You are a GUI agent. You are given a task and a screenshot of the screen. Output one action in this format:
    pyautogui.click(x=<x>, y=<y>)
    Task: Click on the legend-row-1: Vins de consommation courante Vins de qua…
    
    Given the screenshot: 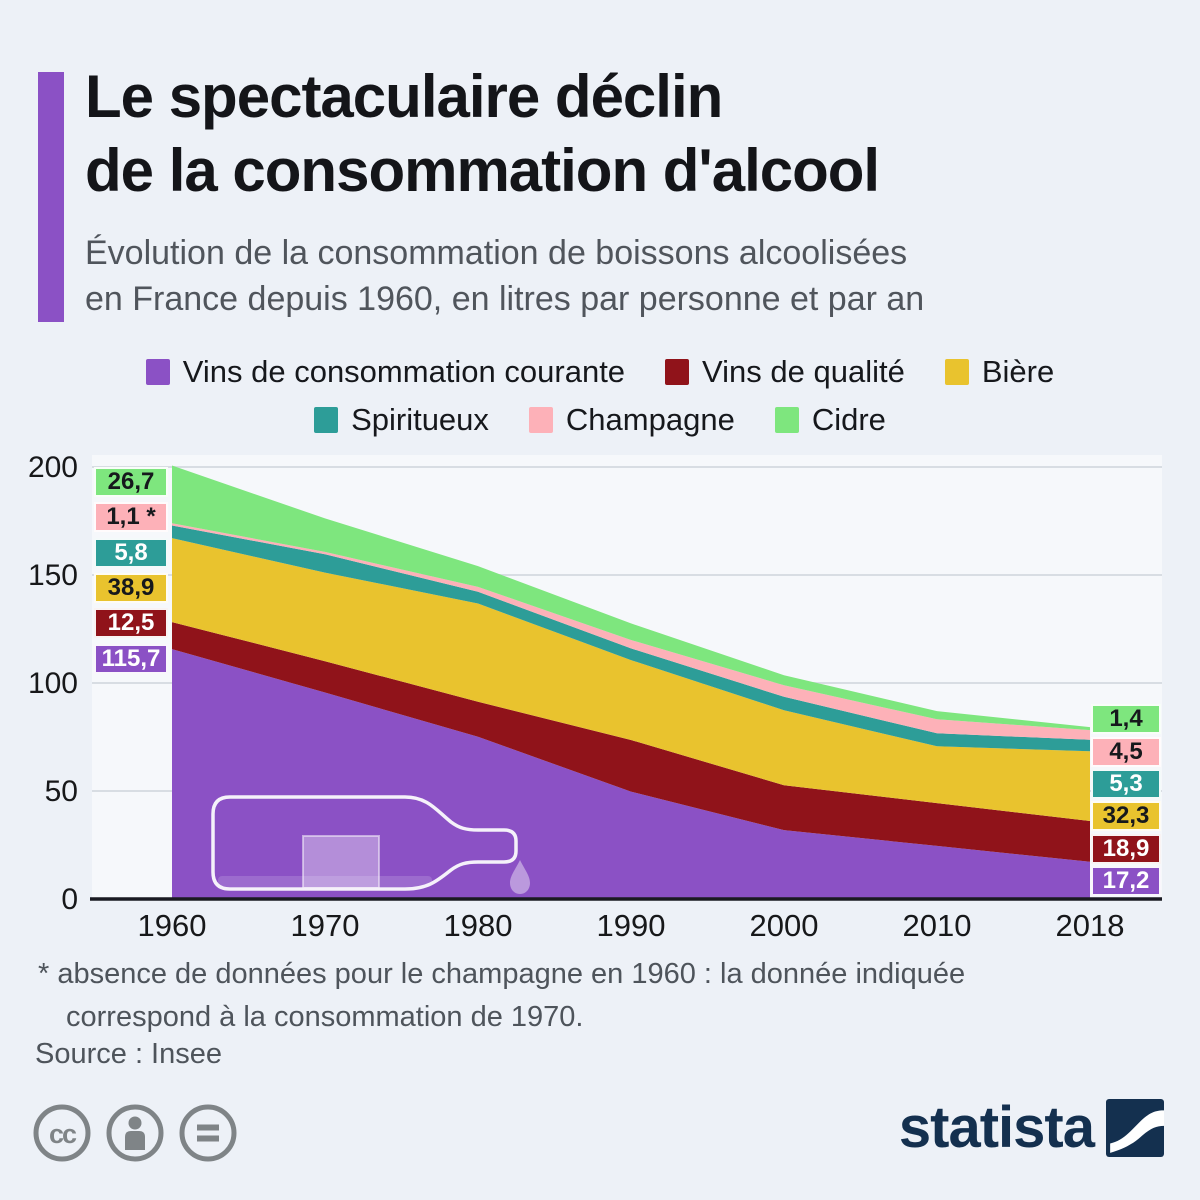 What is the action you would take?
    pyautogui.click(x=600, y=372)
    